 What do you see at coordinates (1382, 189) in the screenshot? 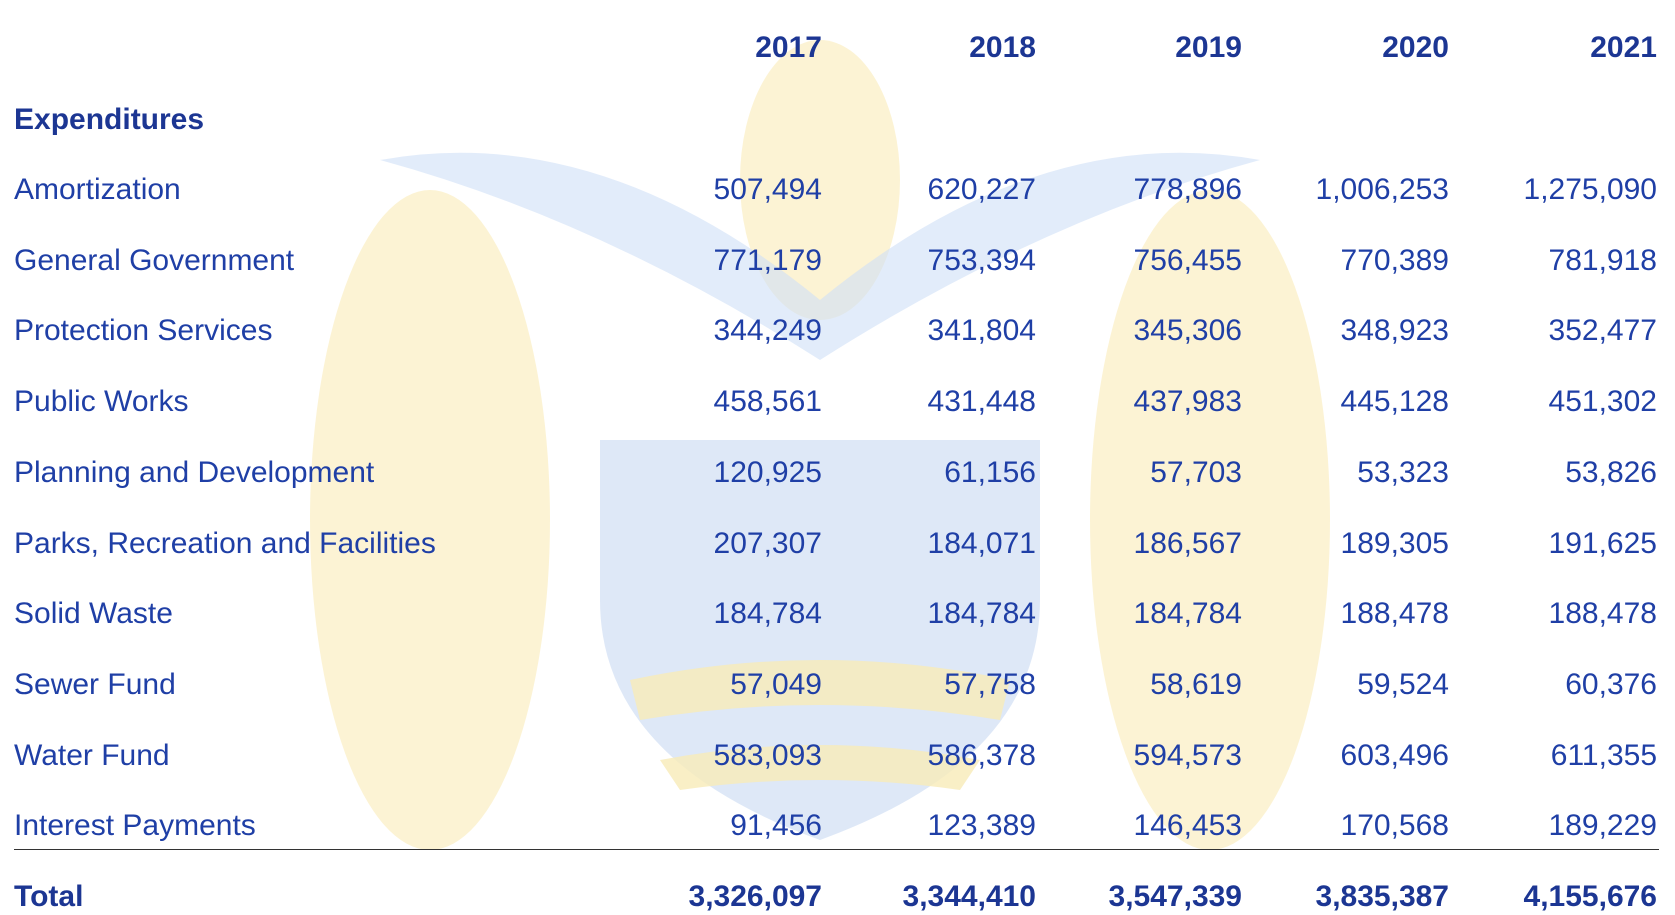
I see `cell-value: 1,006,253` at bounding box center [1382, 189].